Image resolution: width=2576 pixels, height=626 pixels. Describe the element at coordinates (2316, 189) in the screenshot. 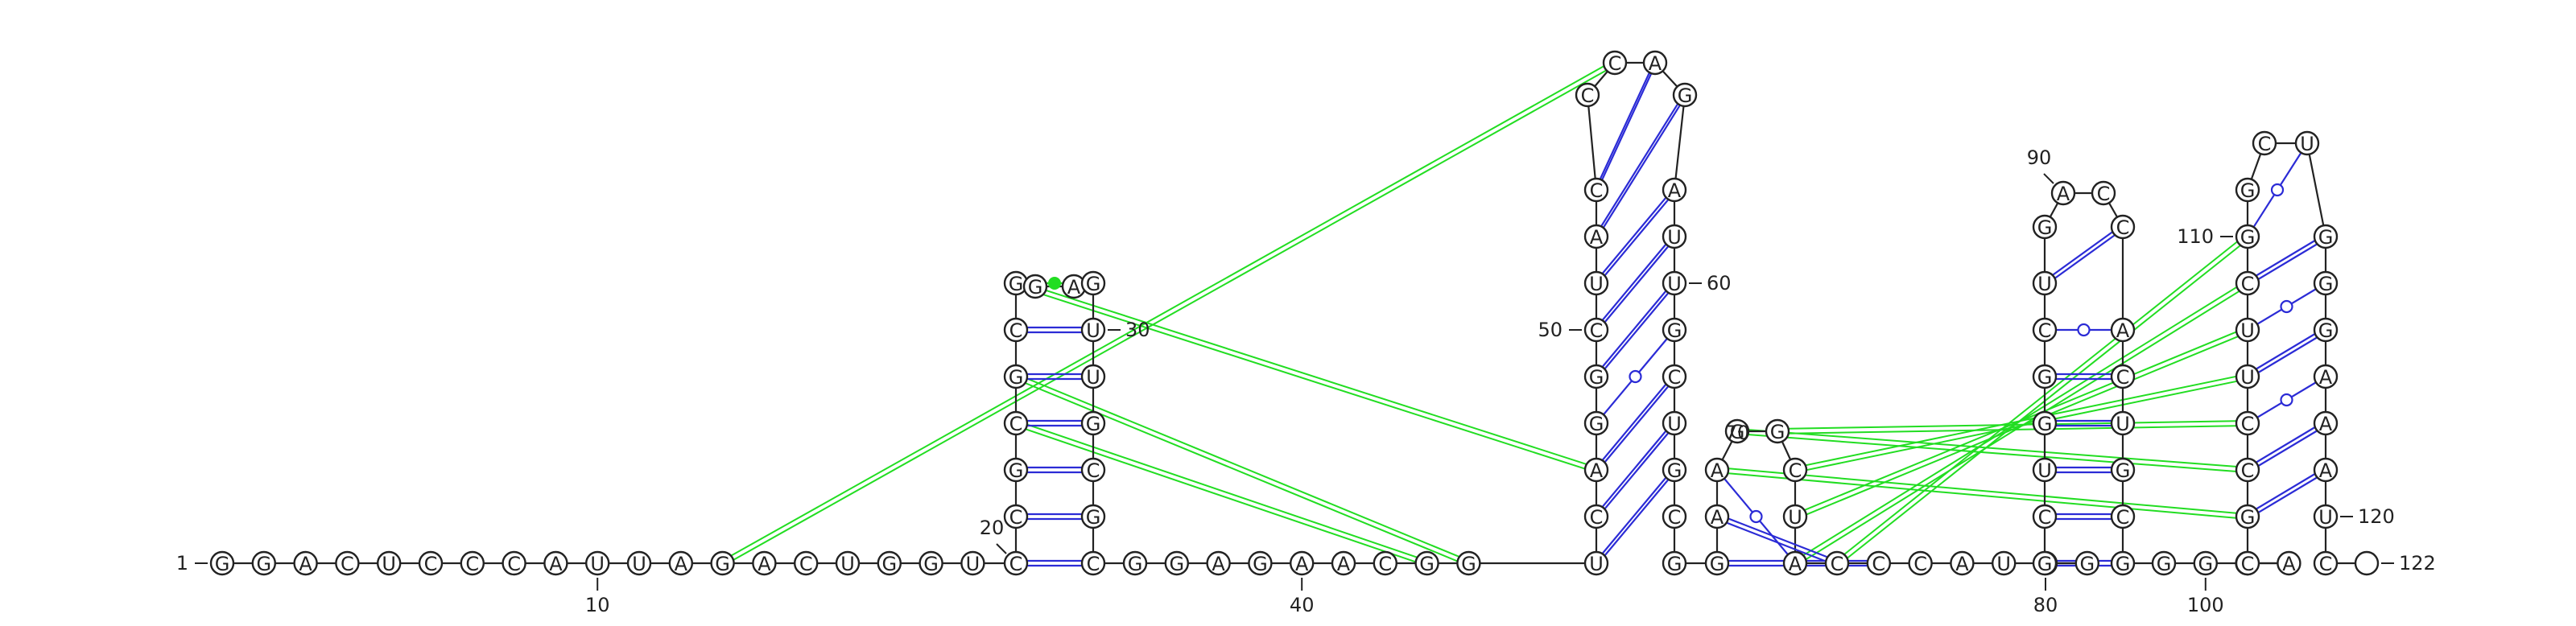

I see `backbone-segment` at that location.